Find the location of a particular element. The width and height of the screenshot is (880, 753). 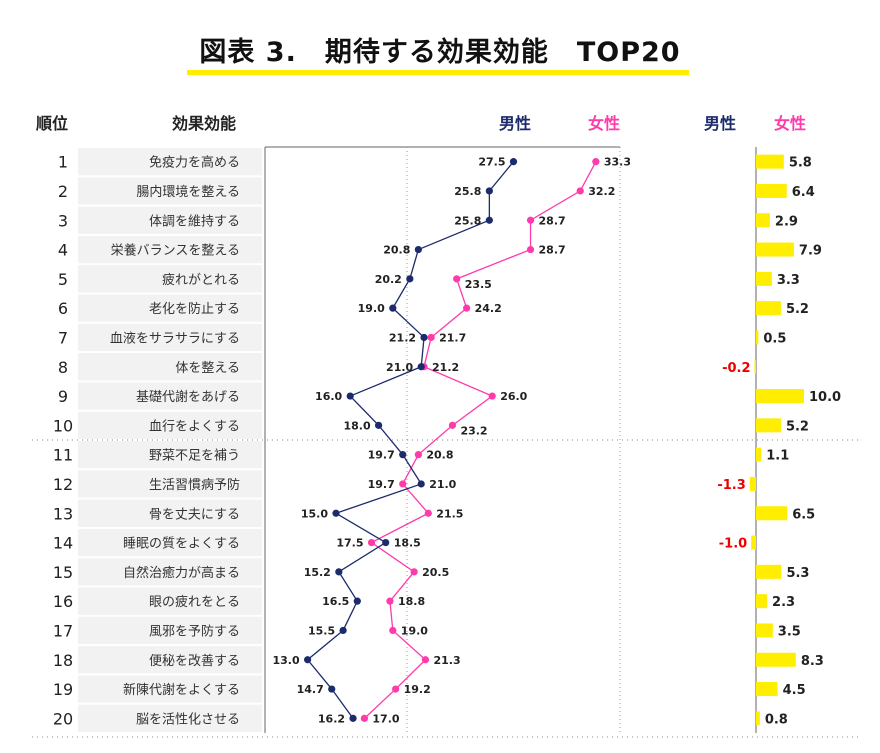

item-label: 体を整える is located at coordinates (207, 368).